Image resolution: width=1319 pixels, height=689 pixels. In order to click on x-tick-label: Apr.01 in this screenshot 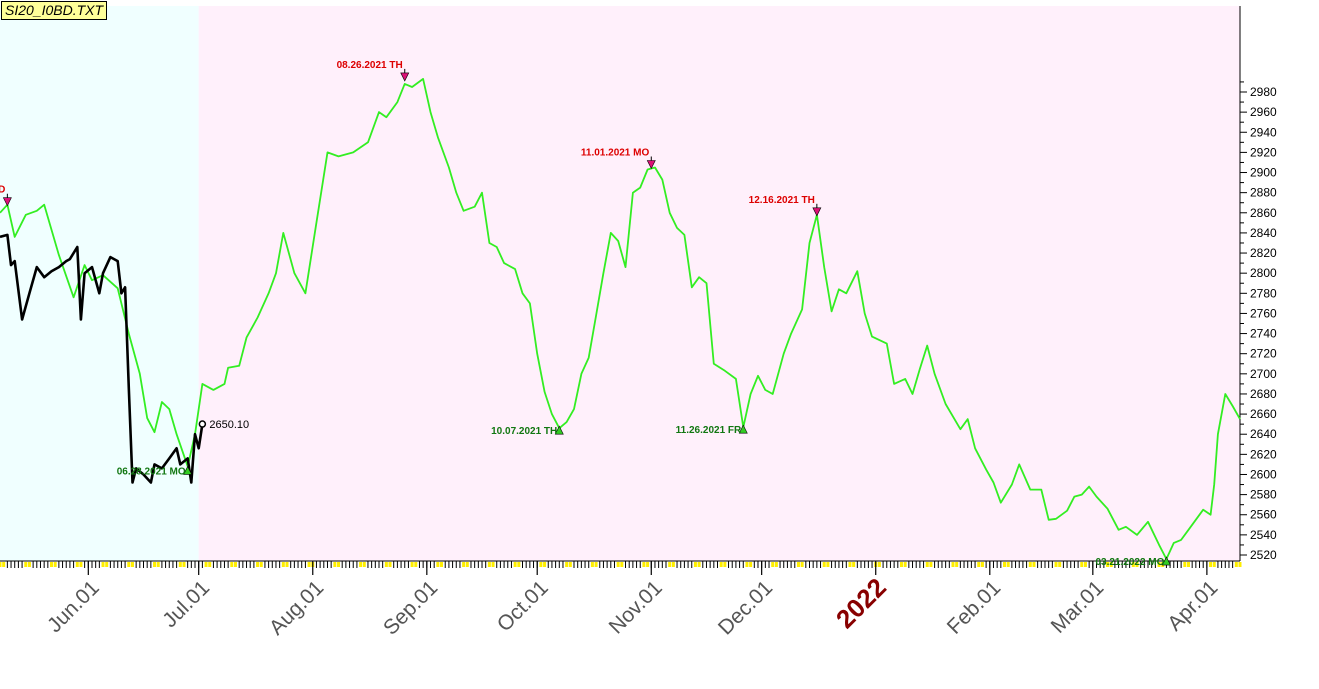, I will do `click(1192, 605)`.